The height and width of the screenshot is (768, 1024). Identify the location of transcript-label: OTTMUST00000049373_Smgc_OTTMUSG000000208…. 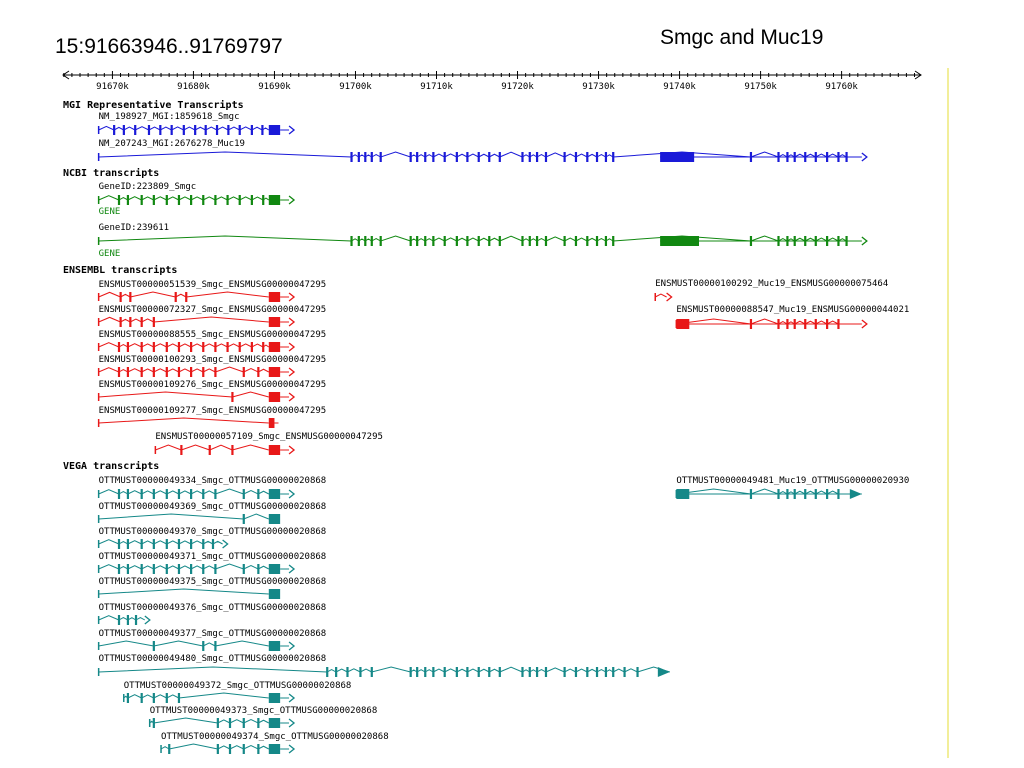
(264, 711).